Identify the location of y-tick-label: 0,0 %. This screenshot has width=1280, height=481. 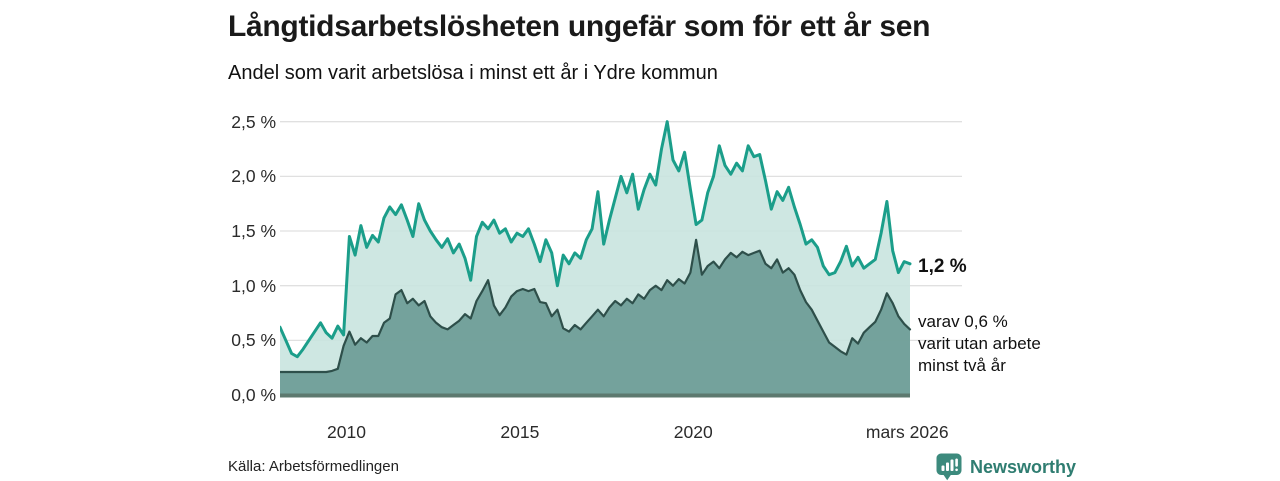
(253, 395).